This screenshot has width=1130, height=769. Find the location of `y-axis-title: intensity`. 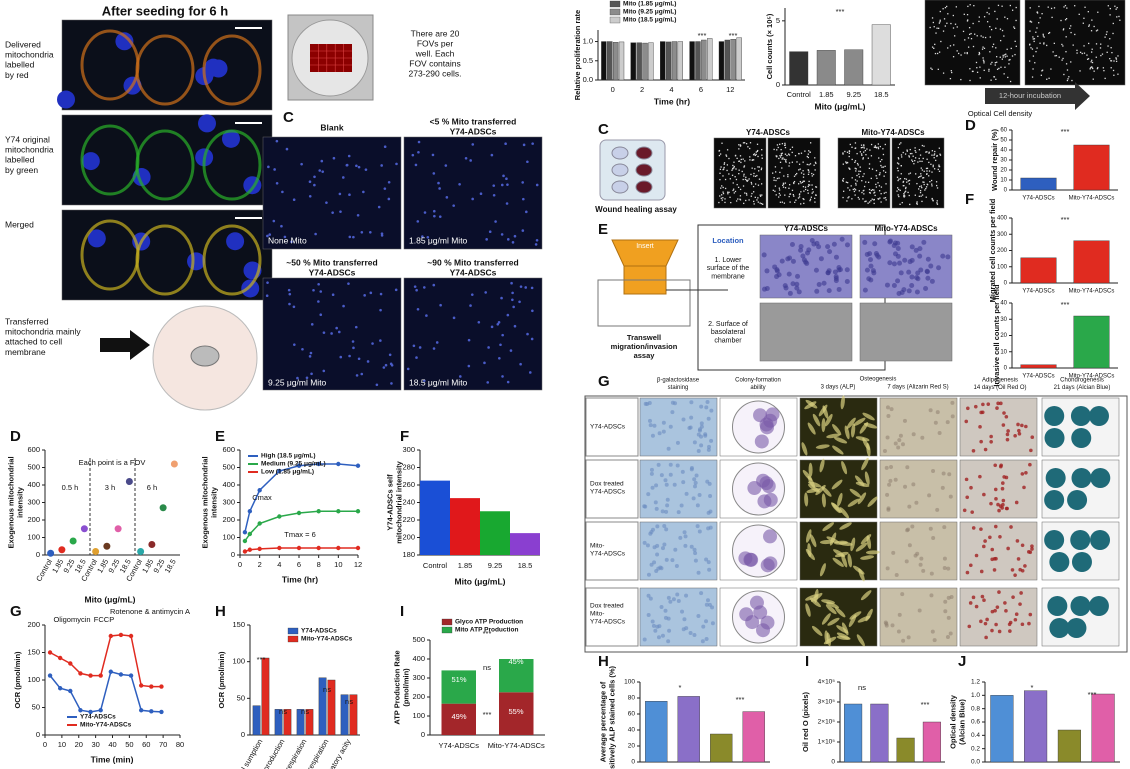

y-axis-title: intensity is located at coordinates (213, 502).